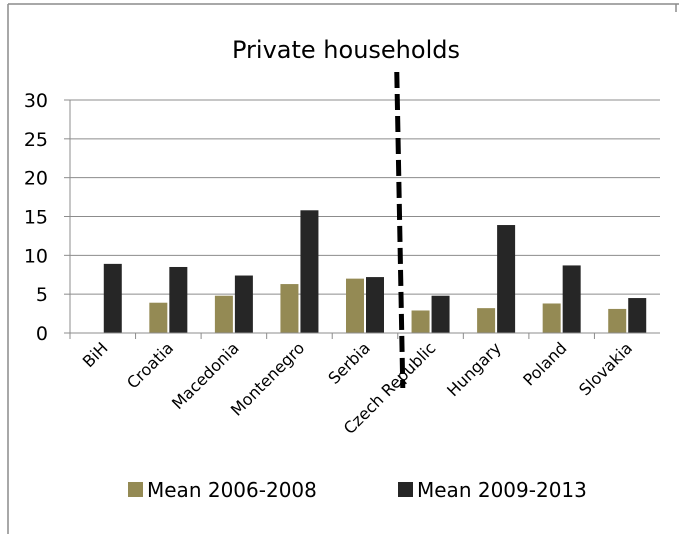 This screenshot has height=538, width=679. What do you see at coordinates (400, 230) in the screenshot?
I see `divider-line` at bounding box center [400, 230].